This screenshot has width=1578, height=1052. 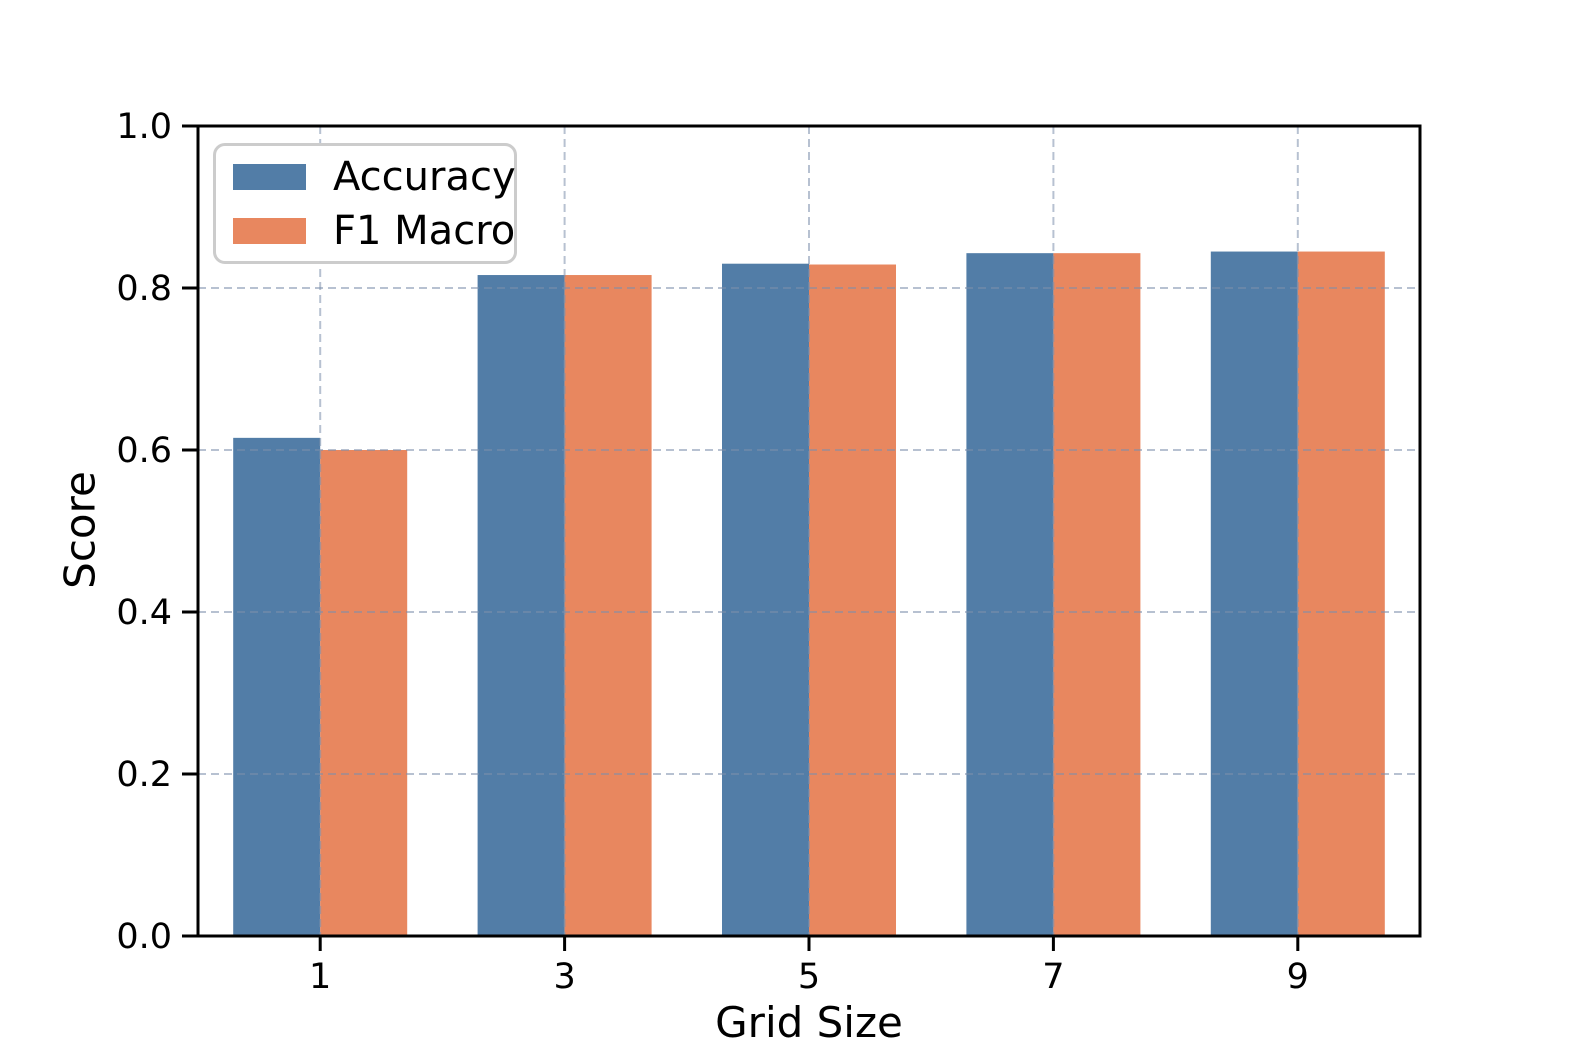 What do you see at coordinates (1298, 977) in the screenshot?
I see `x-tick-label-9: 9` at bounding box center [1298, 977].